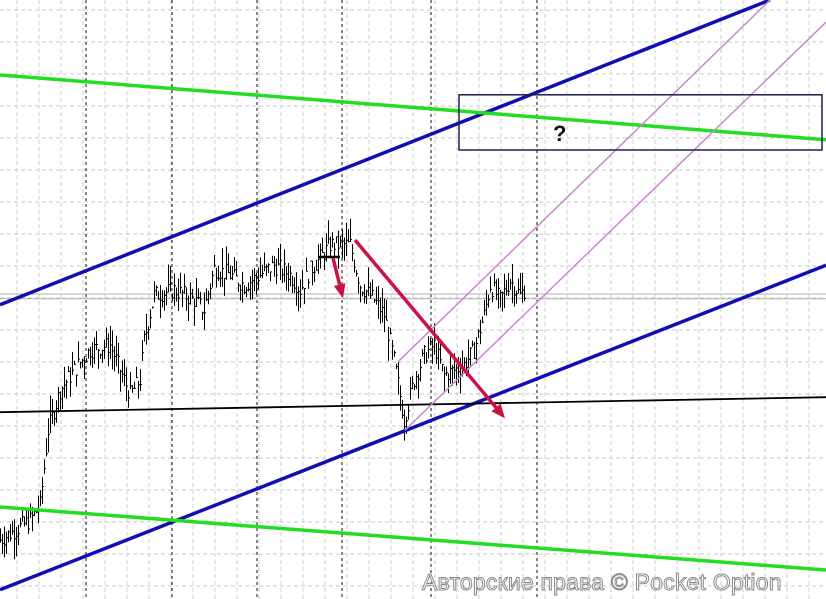 Image resolution: width=826 pixels, height=599 pixels. I want to click on small-down-arrow-head, so click(339, 291).